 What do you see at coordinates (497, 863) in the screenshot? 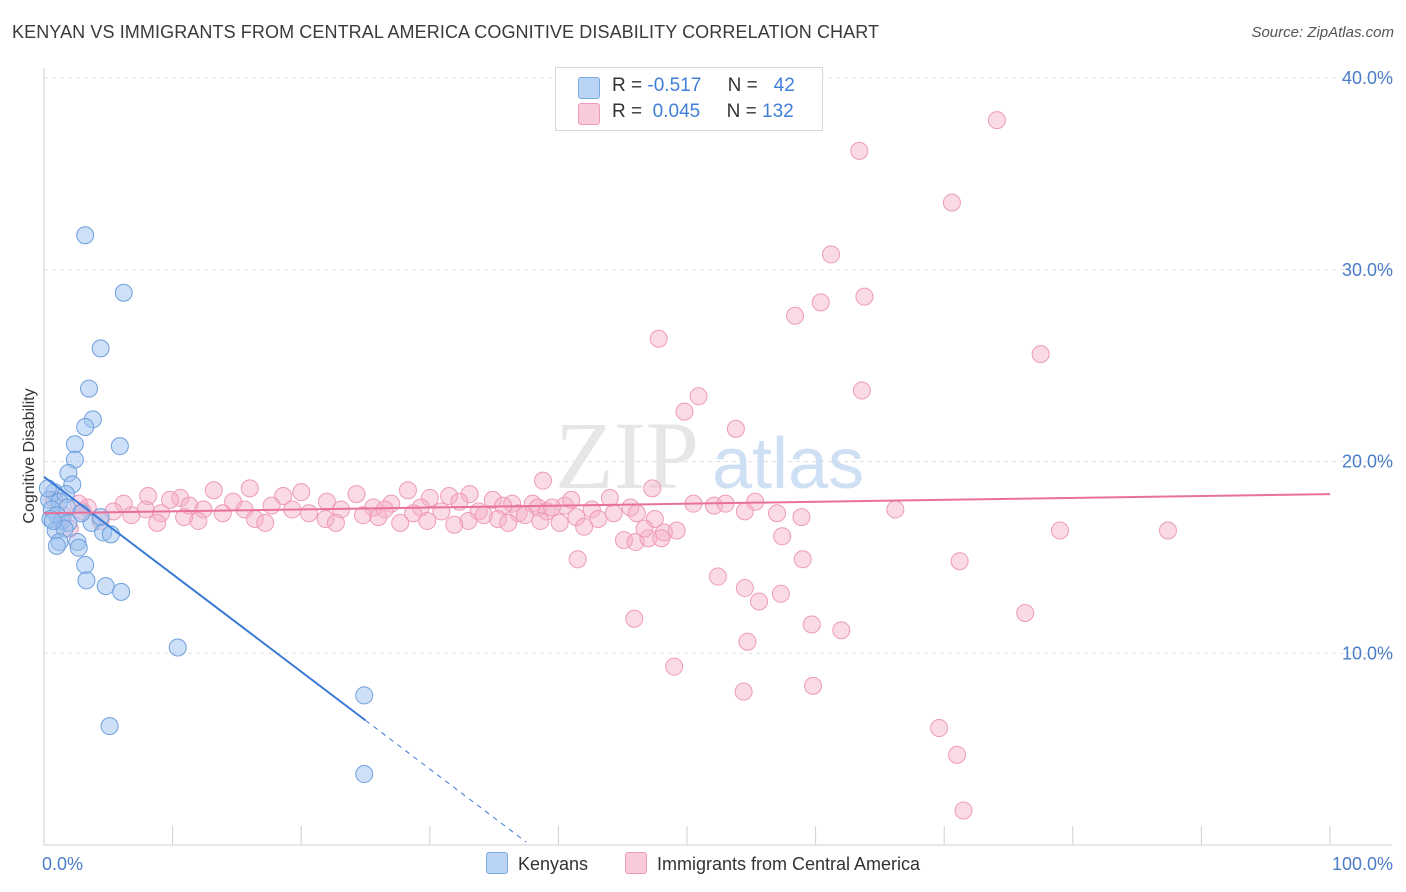
I see `bottom-legend-swatch-kenyans` at bounding box center [497, 863].